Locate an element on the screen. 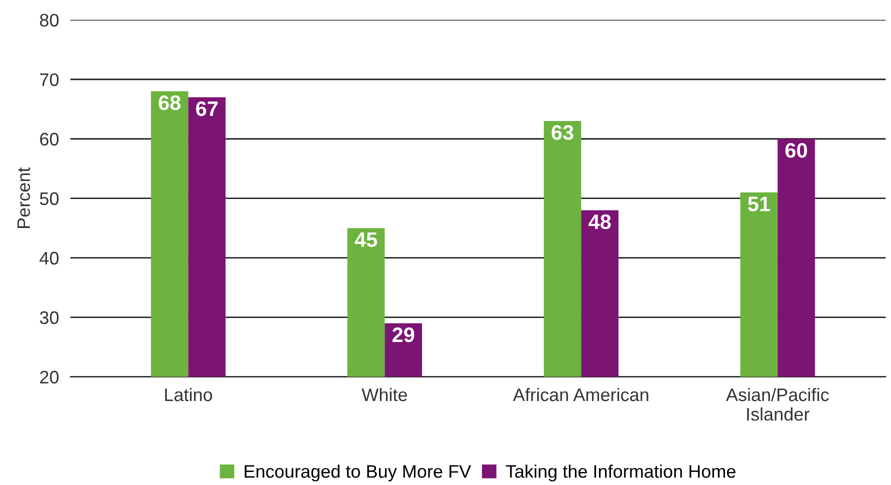  x-tick-label: African American is located at coordinates (580, 395).